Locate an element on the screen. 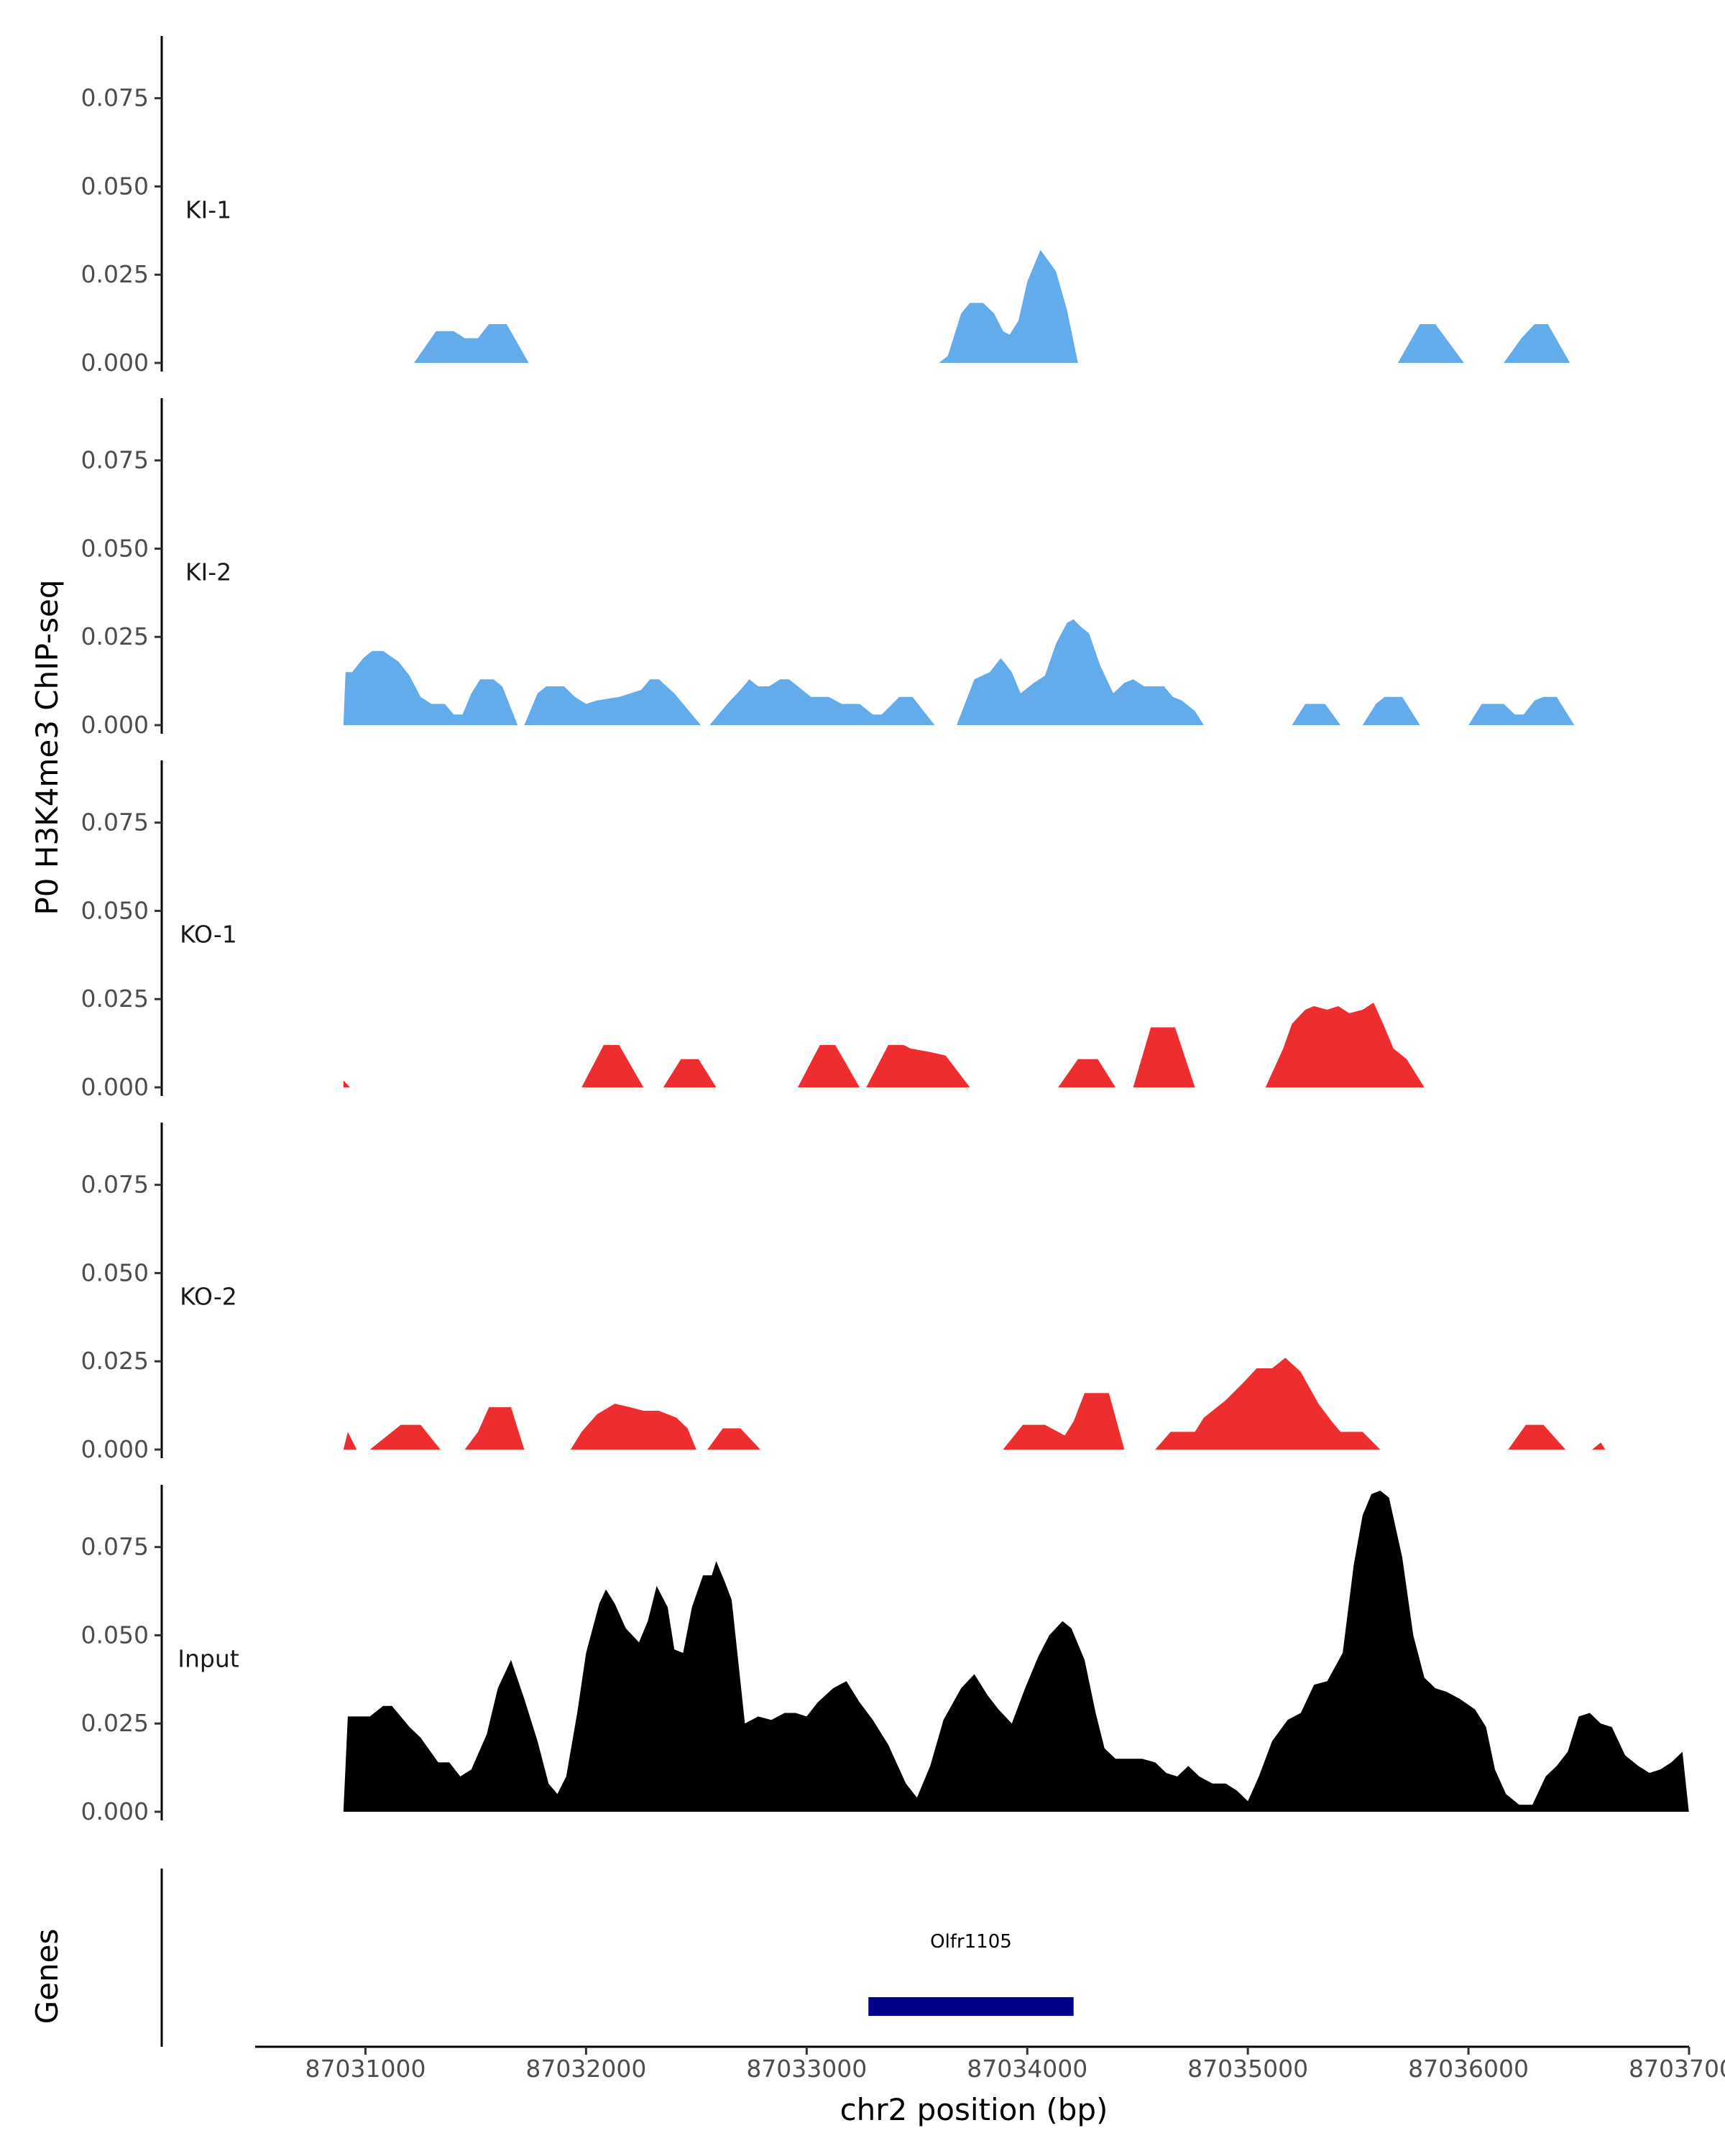  track-label: Input is located at coordinates (208, 1658).